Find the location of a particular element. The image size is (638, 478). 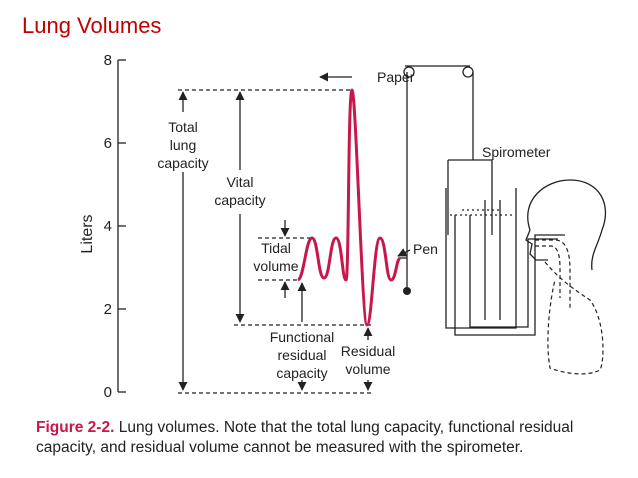

volume-trace is located at coordinates (349, 207).